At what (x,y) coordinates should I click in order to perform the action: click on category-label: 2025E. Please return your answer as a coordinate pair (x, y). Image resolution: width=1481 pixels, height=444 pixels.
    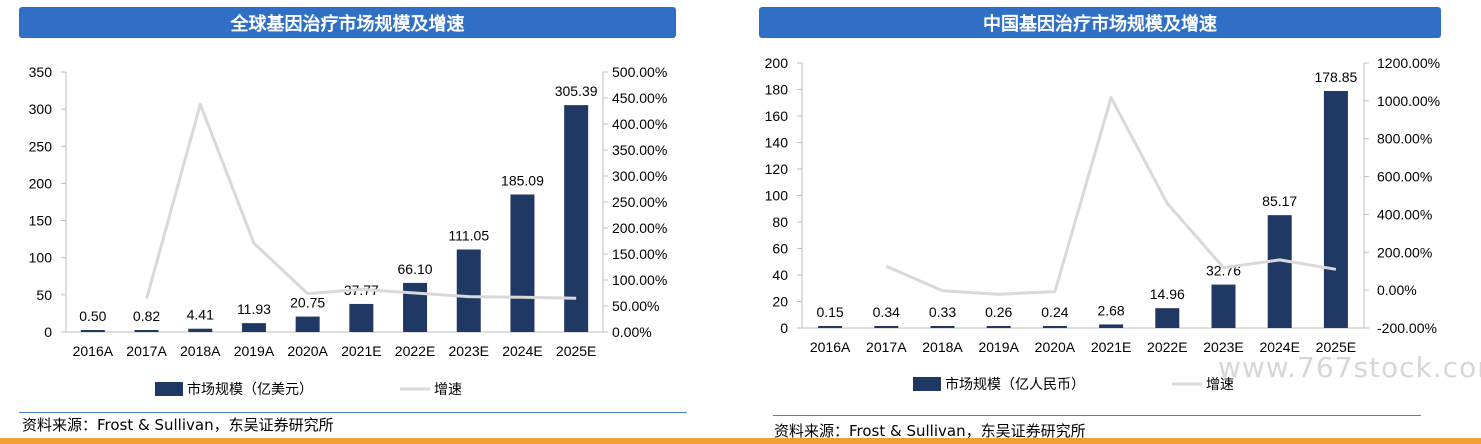
    Looking at the image, I should click on (576, 351).